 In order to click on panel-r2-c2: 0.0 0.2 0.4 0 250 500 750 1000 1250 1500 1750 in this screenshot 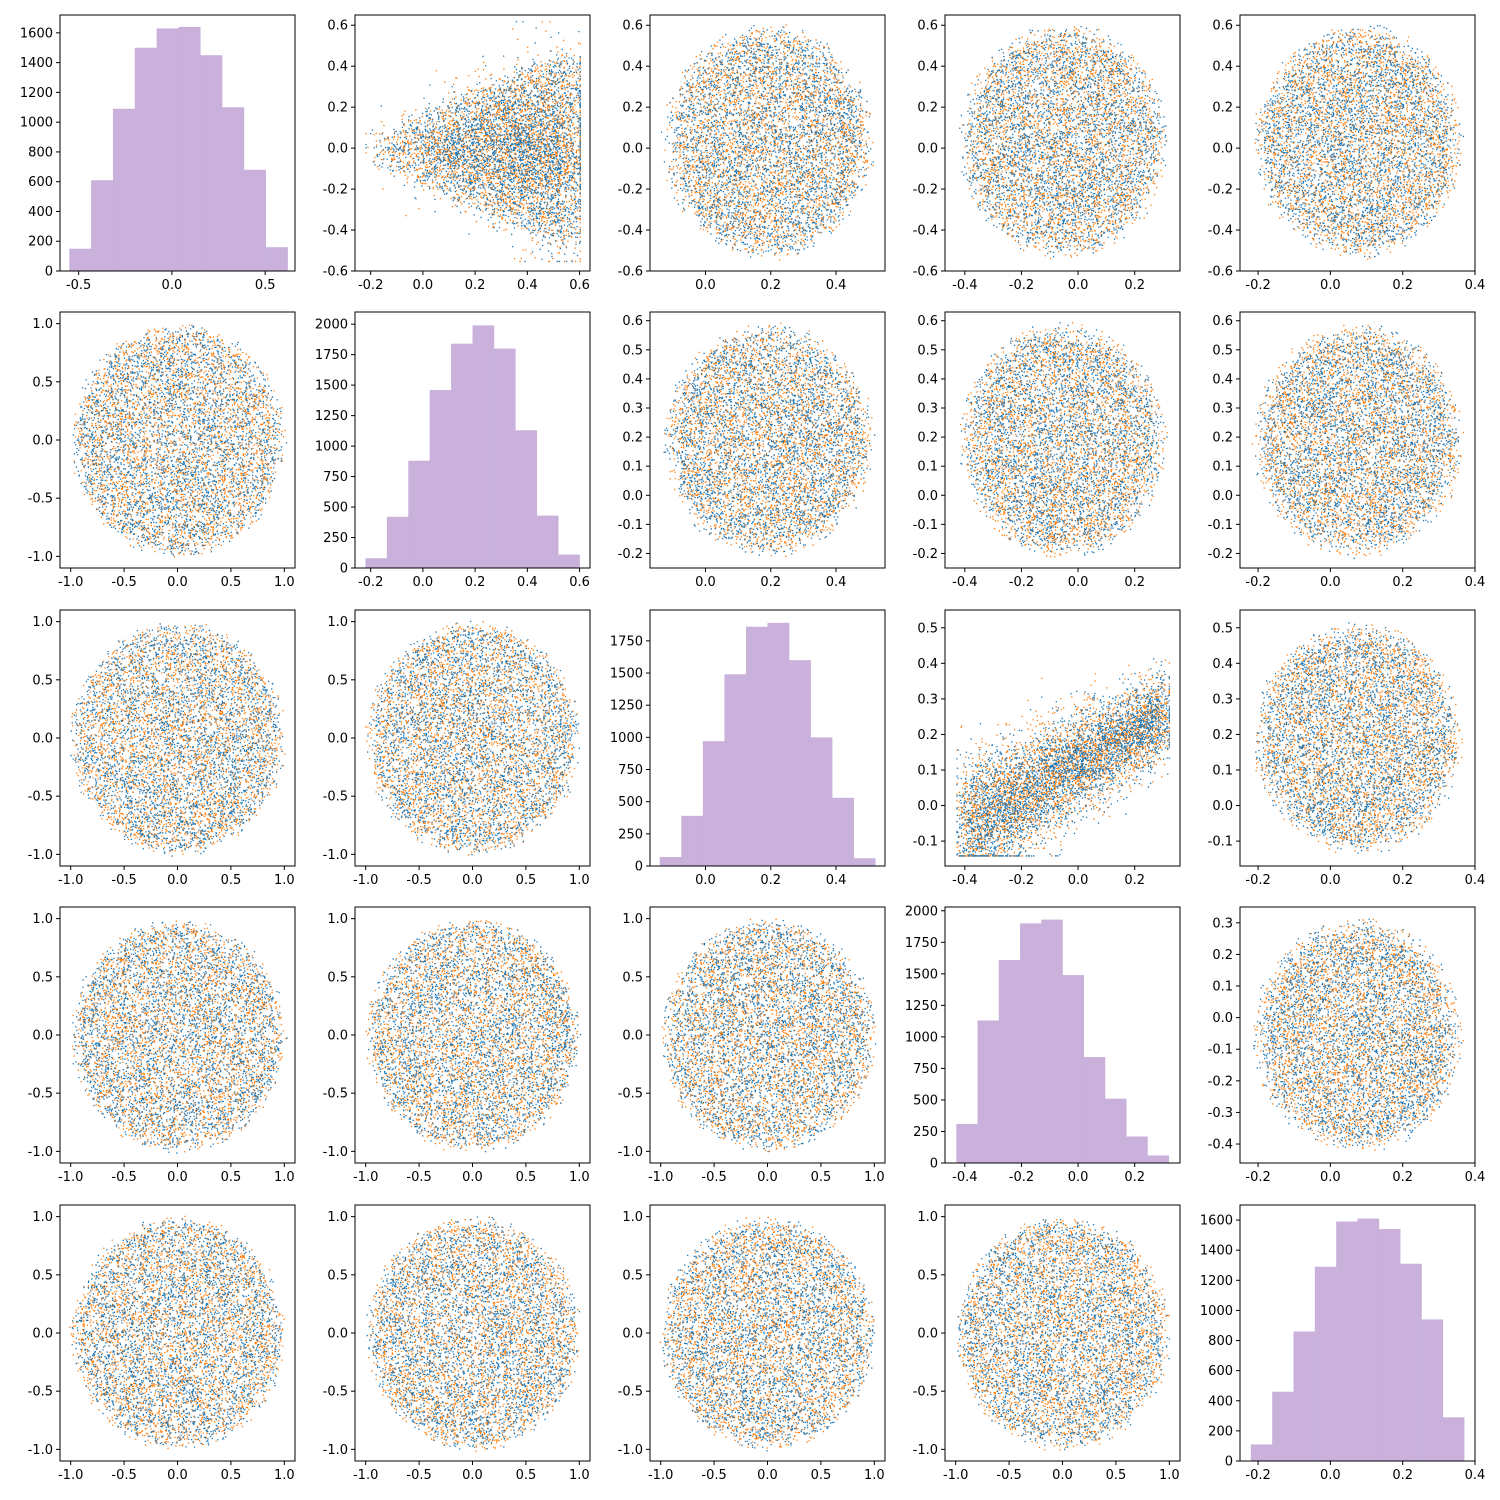, I will do `click(748, 748)`.